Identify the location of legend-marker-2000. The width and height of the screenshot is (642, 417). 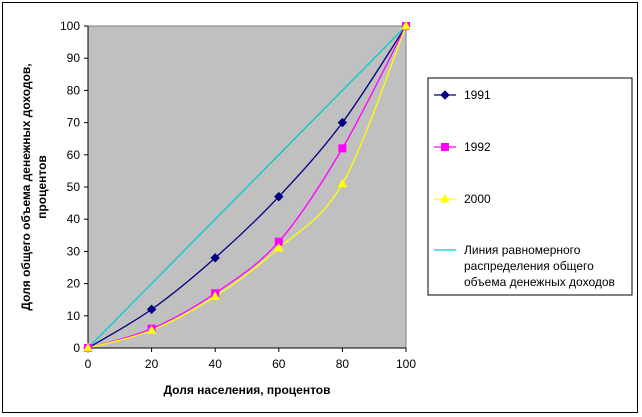
(445, 198).